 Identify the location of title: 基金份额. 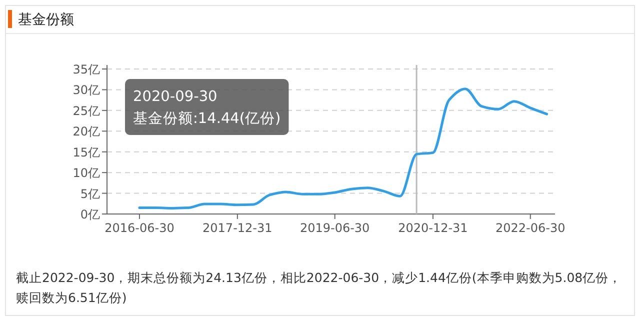
(46, 20).